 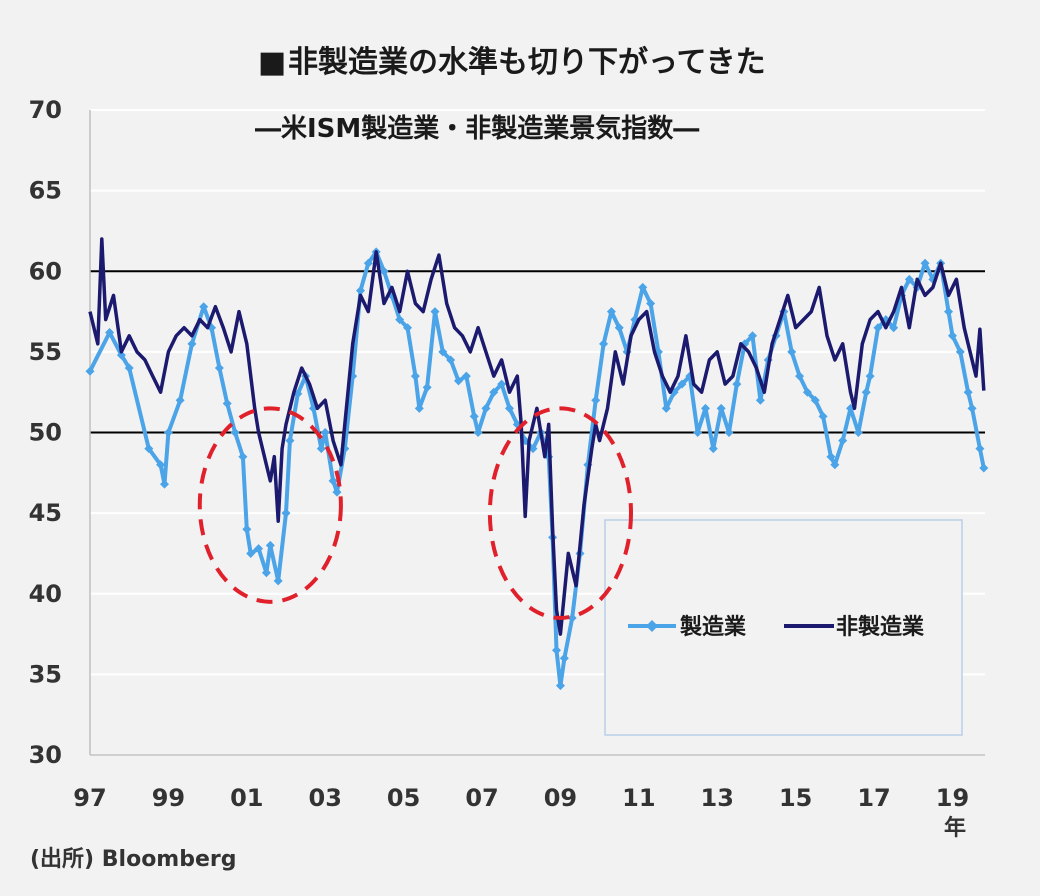 I want to click on x-tick-label-07: 07, so click(x=481, y=798).